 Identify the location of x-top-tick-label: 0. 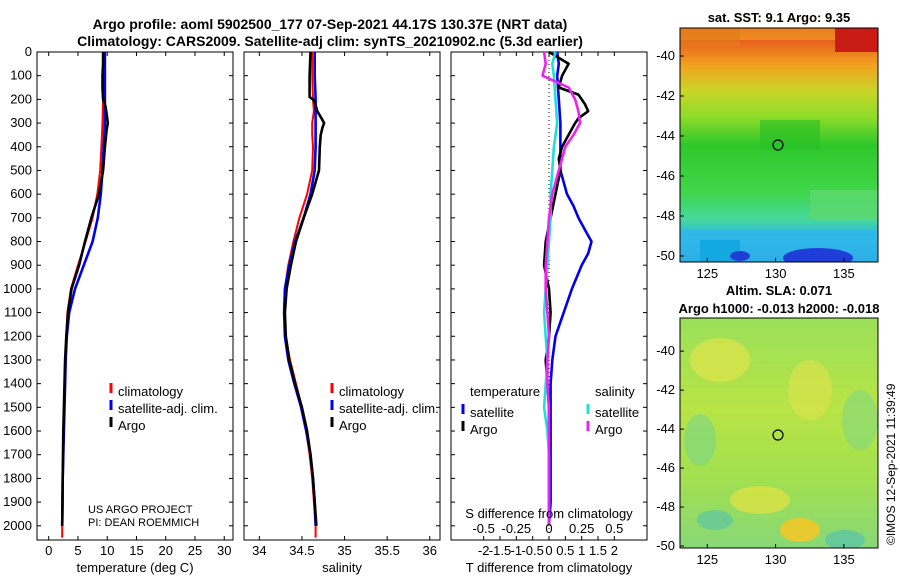
(548, 528).